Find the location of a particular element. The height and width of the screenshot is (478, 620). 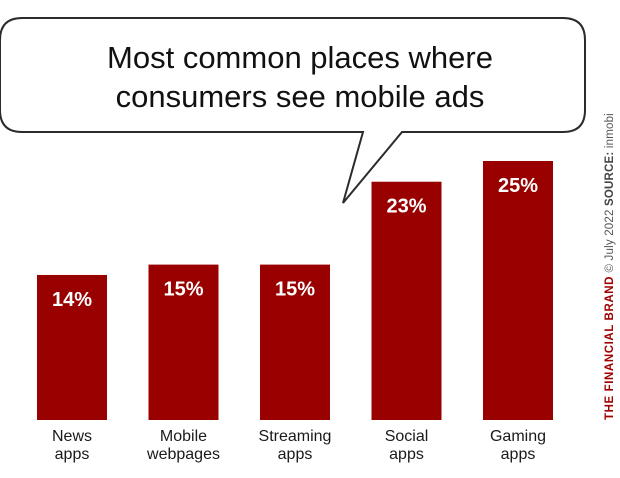

bar-mobile-webpages is located at coordinates (183, 342).